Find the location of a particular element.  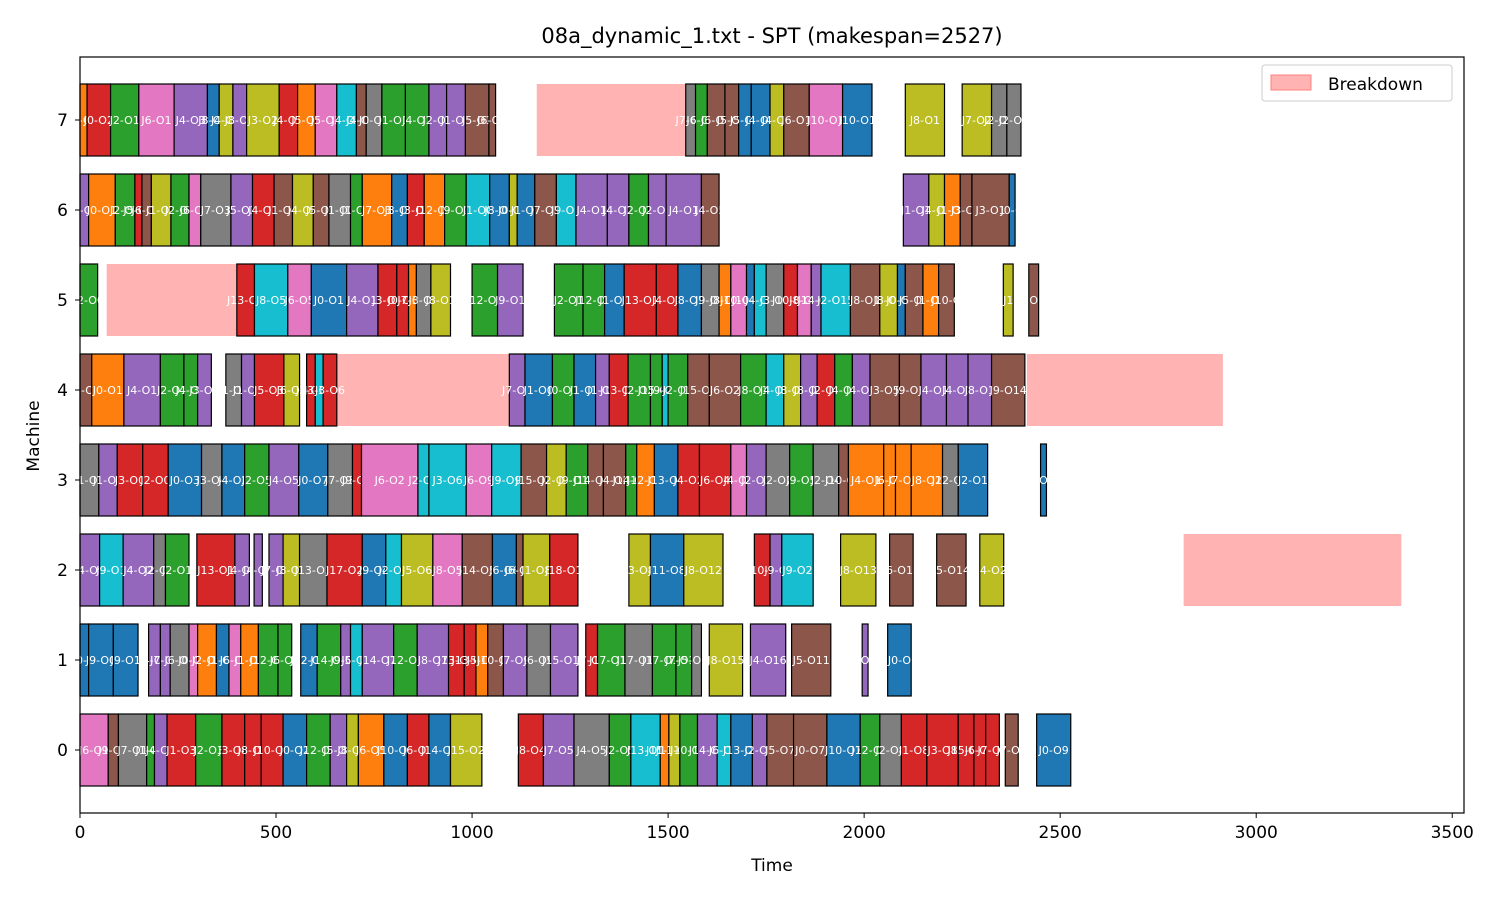

operation-label: J13-O5 is located at coordinates (645, 750).